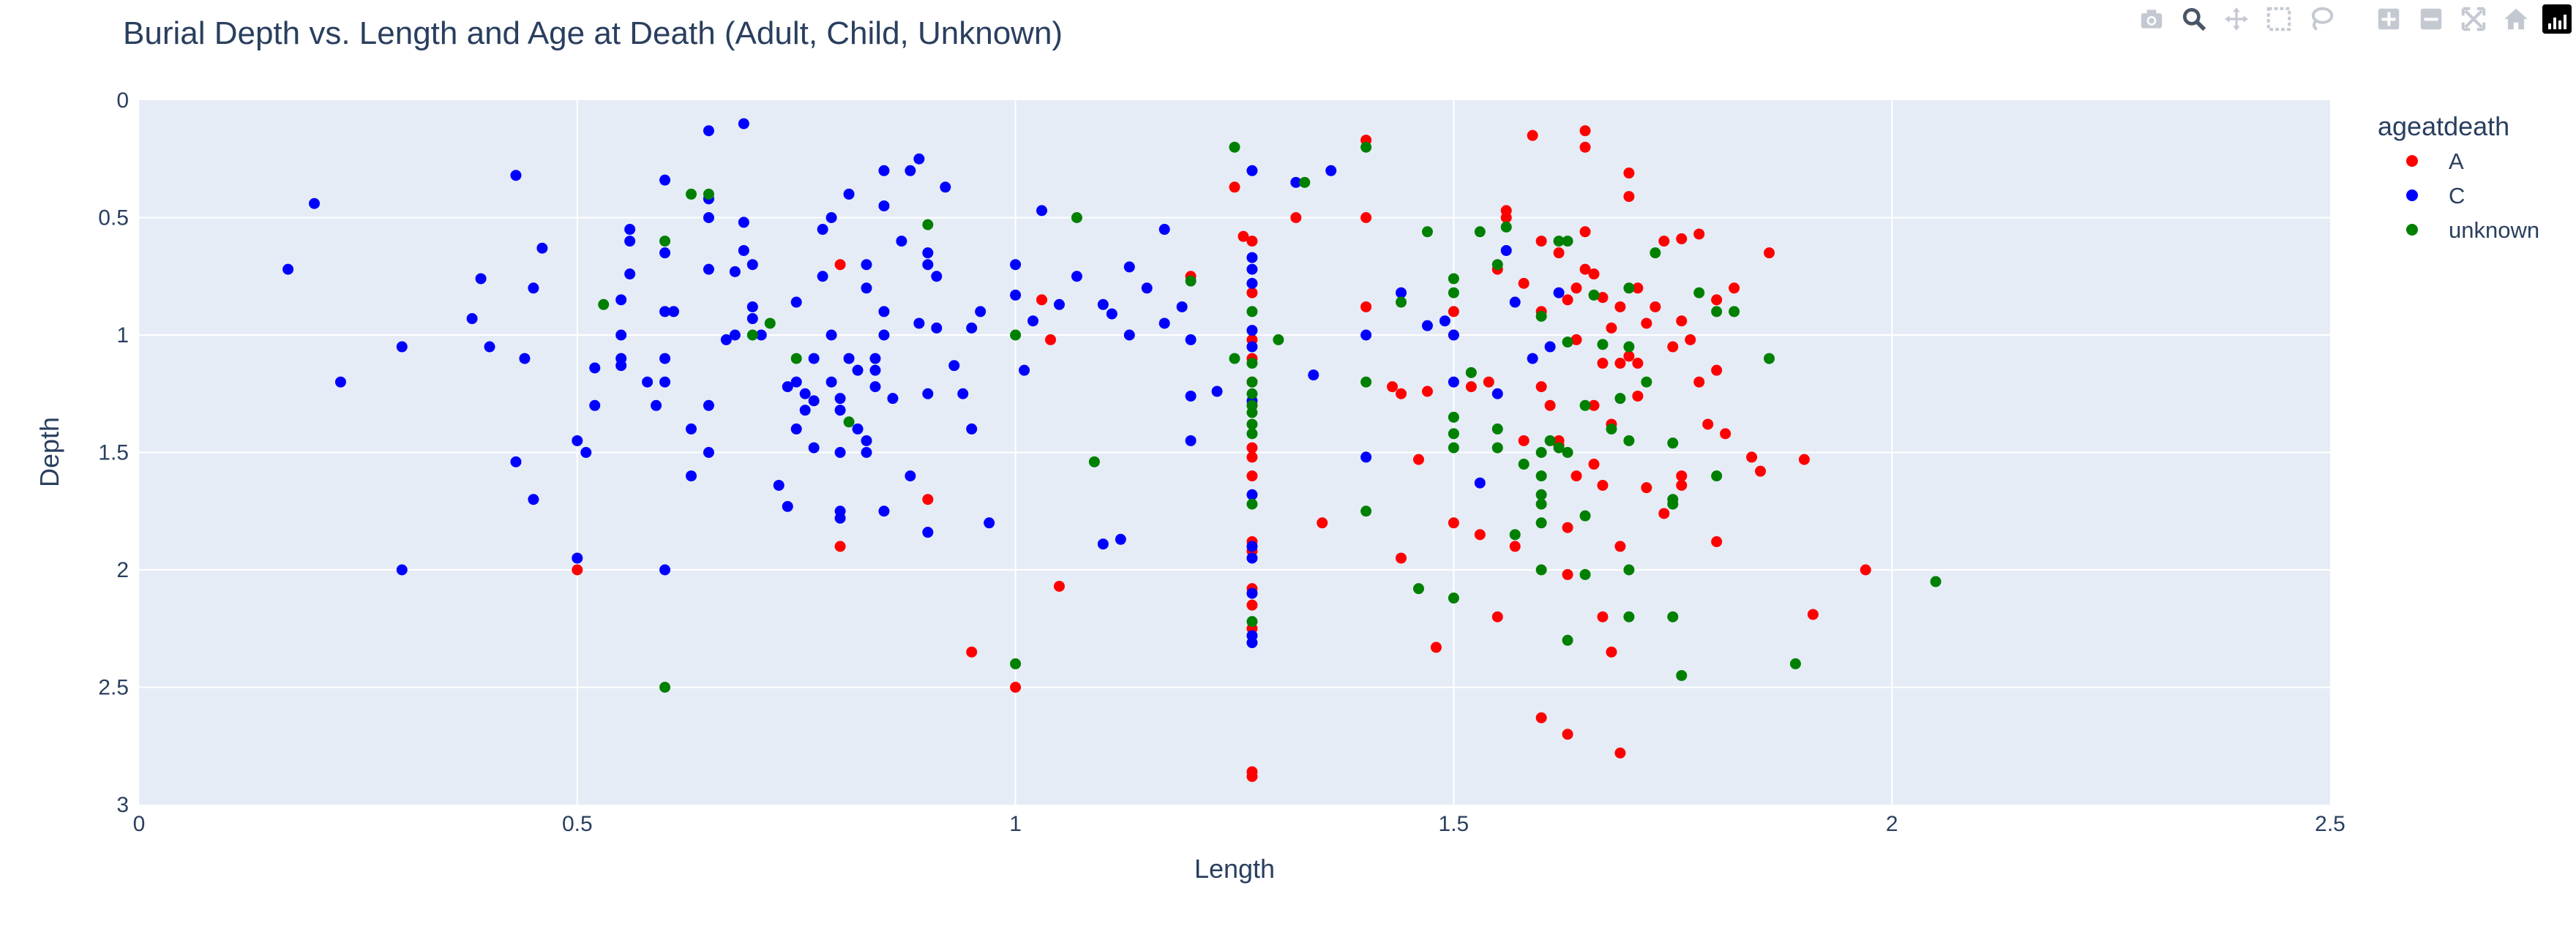 The image size is (2576, 940). What do you see at coordinates (2431, 19) in the screenshot?
I see `zoom-out-icon` at bounding box center [2431, 19].